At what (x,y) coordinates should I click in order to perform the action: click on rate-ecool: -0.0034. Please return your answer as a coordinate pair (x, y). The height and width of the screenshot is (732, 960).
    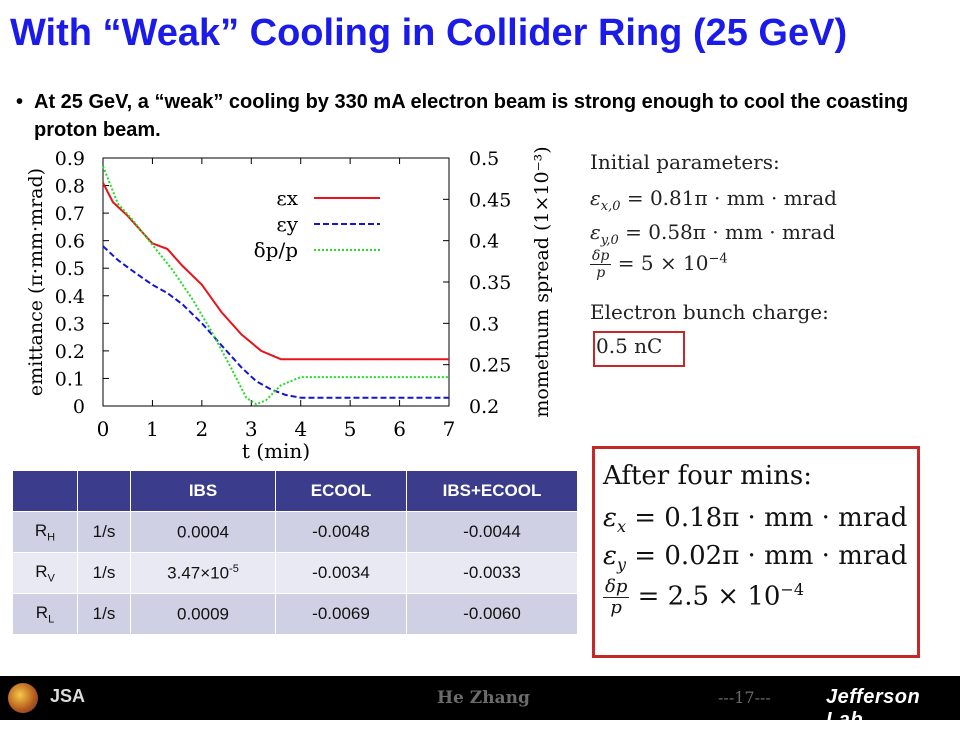
    Looking at the image, I should click on (341, 573).